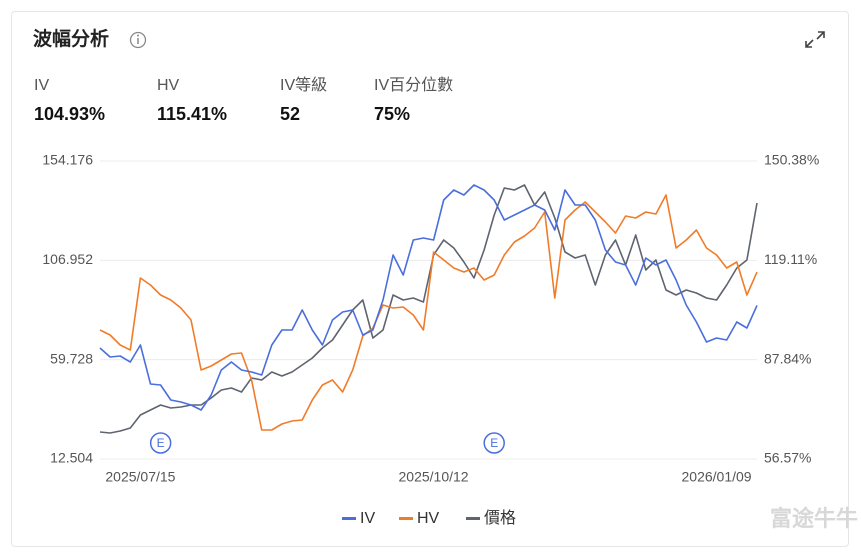 This screenshot has width=861, height=559. I want to click on x-tick-label: 2025/07/15, so click(140, 477).